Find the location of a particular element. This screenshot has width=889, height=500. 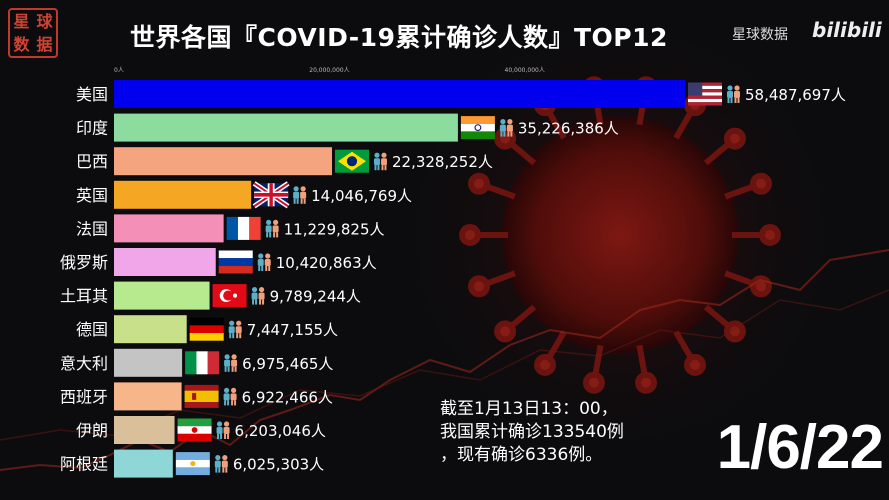

flag-gb-icon is located at coordinates (271, 195).